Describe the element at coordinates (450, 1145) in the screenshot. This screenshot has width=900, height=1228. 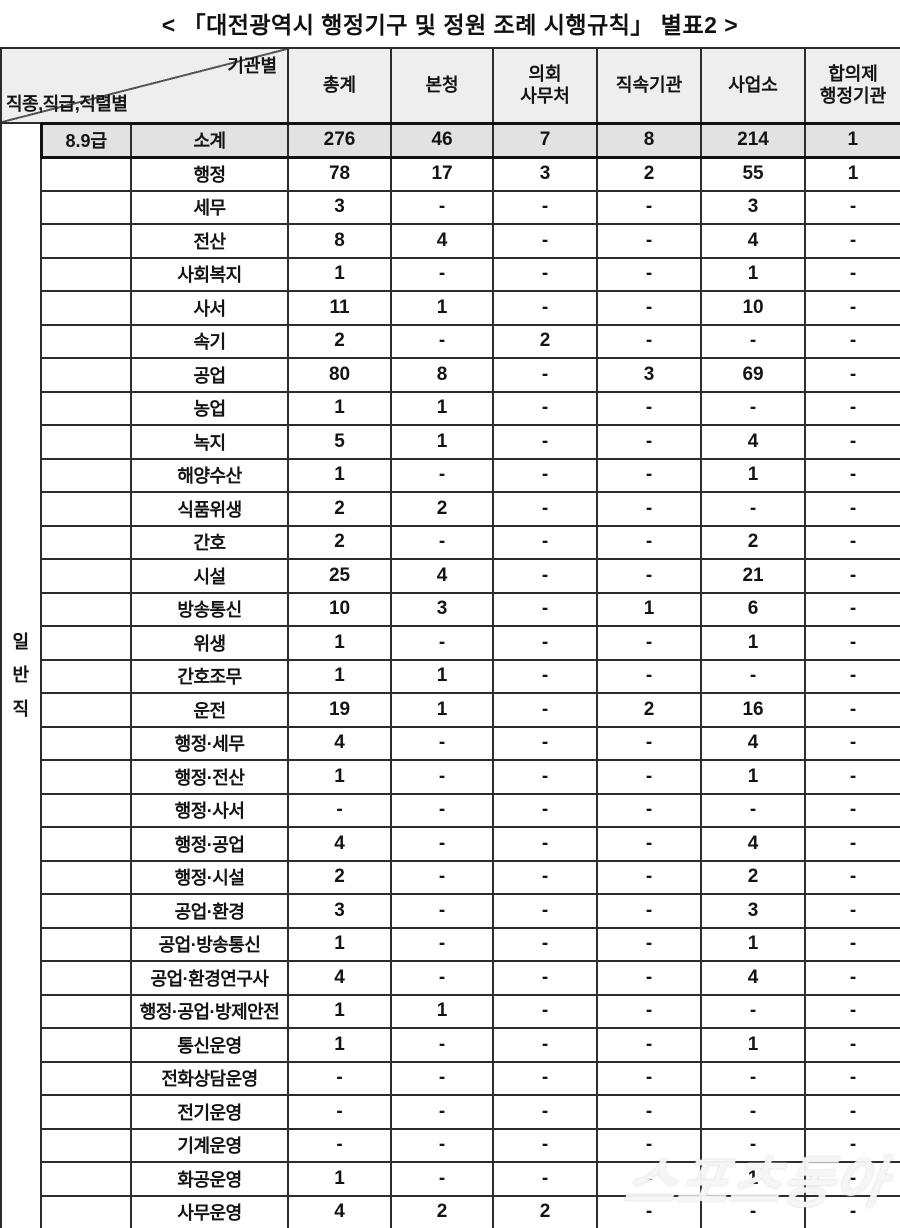
I see `table-row: 기계운영 - - - - - -` at that location.